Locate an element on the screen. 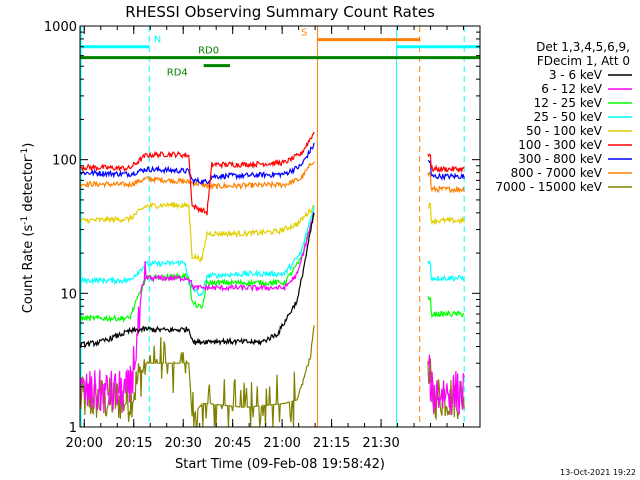  chart-title: RHESSI Observing Summary Count Rates is located at coordinates (280, 12).